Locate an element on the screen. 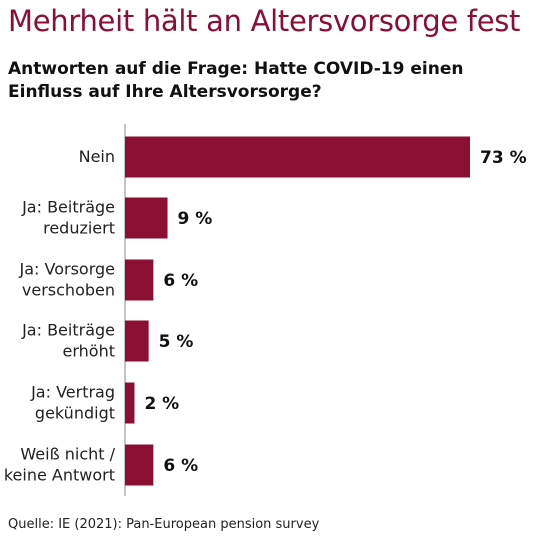 This screenshot has height=537, width=534. category-label: Ja: Vertrag gekündigt is located at coordinates (72, 403).